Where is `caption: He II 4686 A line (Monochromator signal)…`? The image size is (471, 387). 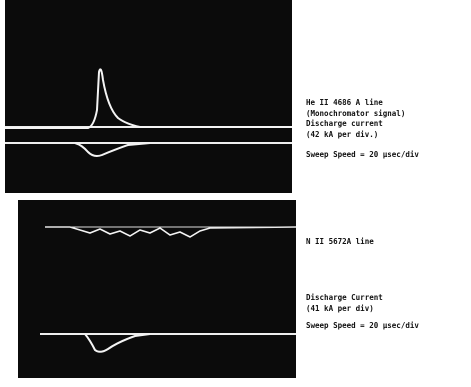 caption: He II 4686 A line (Monochromator signal)… is located at coordinates (355, 119).